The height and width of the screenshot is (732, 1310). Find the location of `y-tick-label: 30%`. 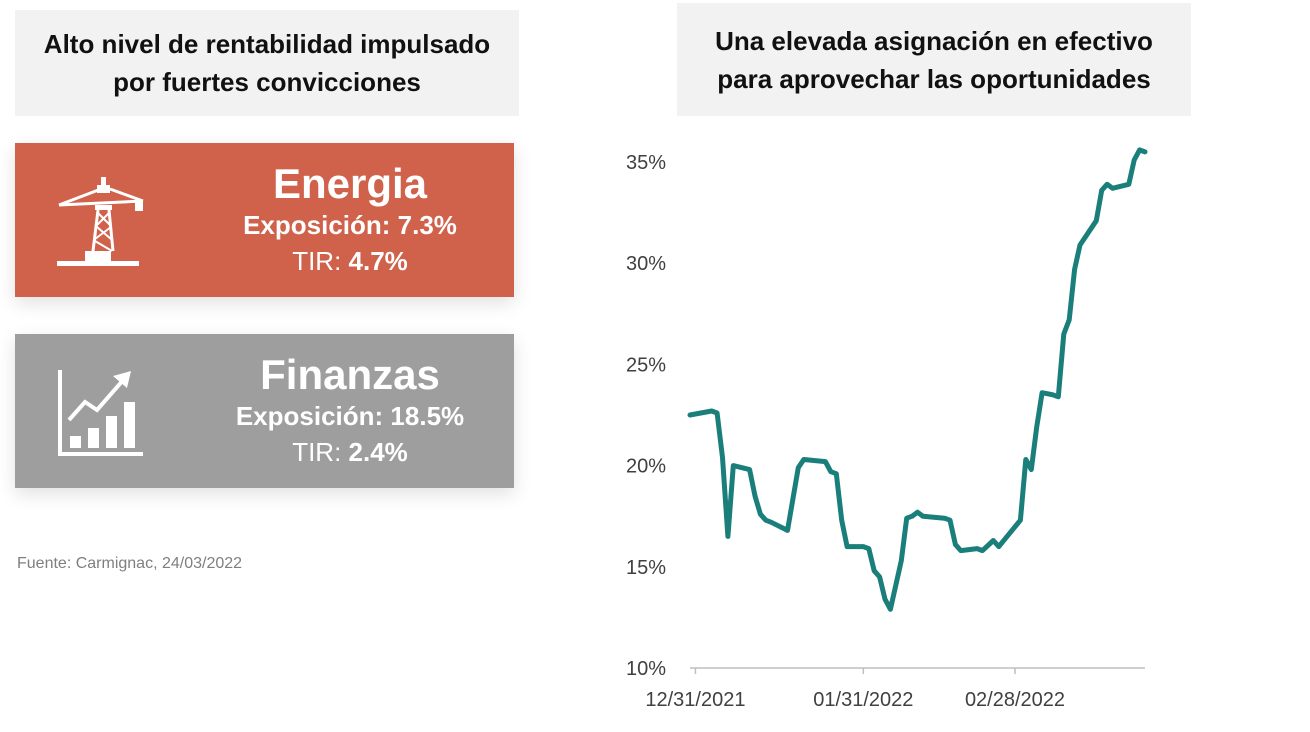

y-tick-label: 30% is located at coordinates (646, 264).